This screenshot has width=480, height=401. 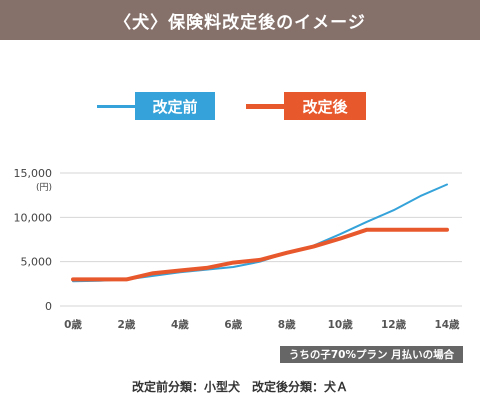 What do you see at coordinates (260, 254) in the screenshot?
I see `series-line-after` at bounding box center [260, 254].